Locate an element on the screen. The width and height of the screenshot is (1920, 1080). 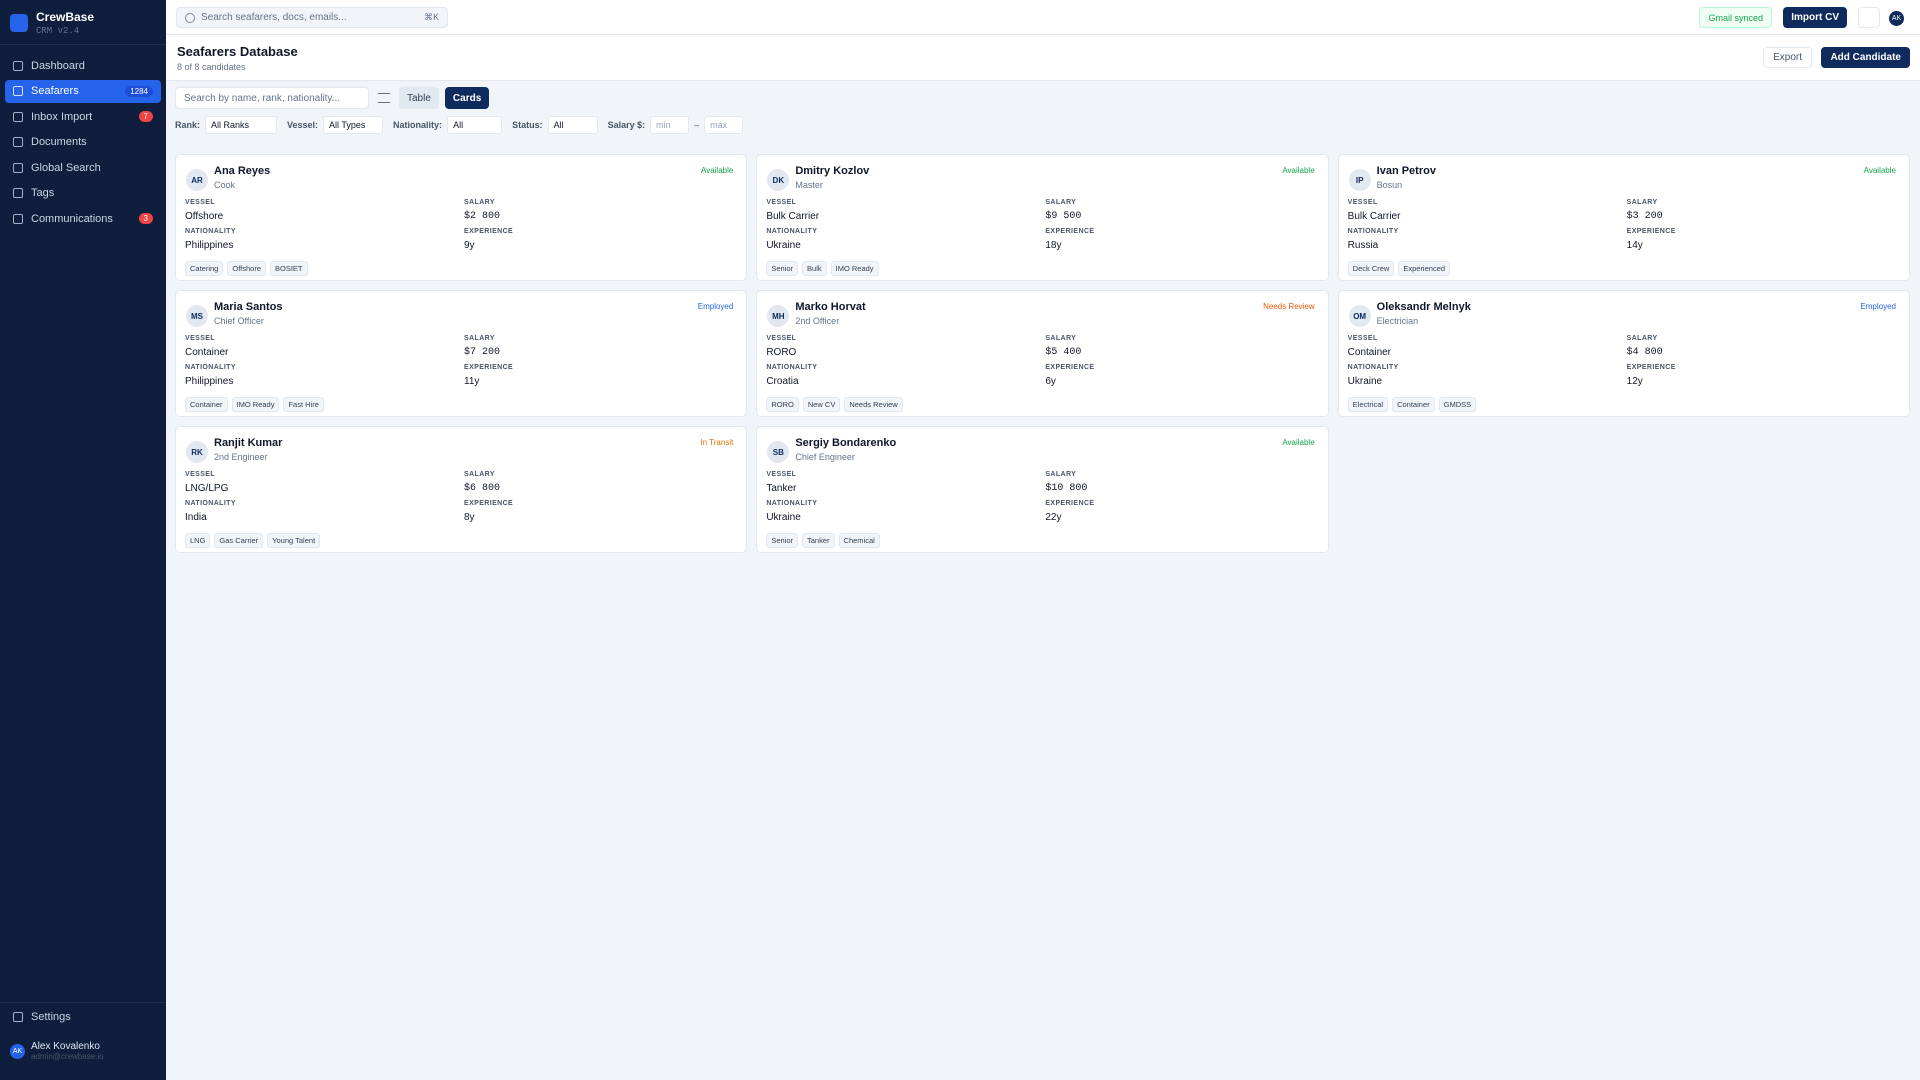
tags: RORO New CV Needs Review is located at coordinates (834, 404).